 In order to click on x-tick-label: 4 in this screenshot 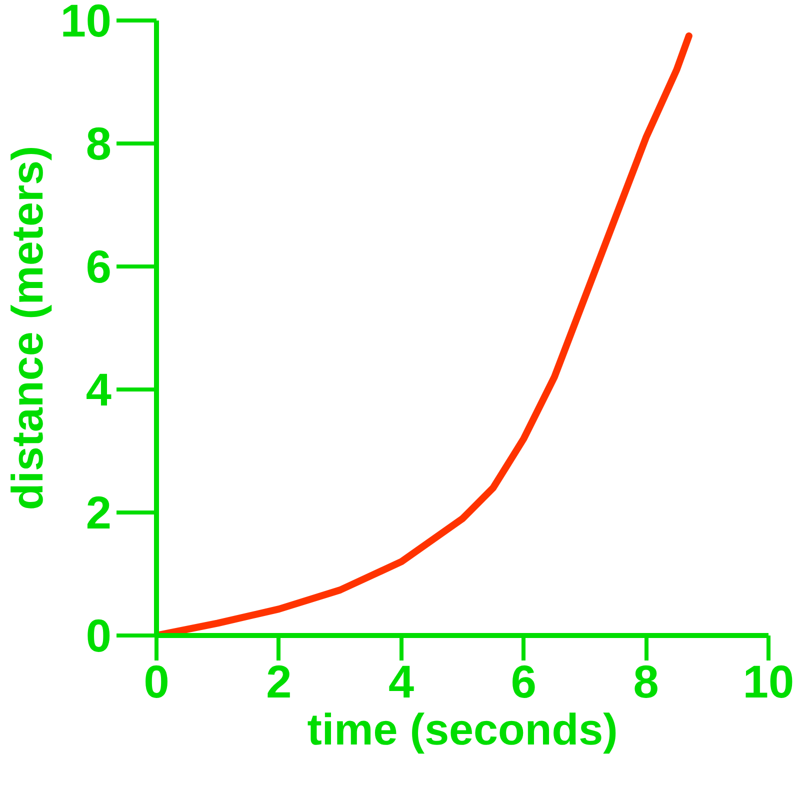, I will do `click(401, 682)`.